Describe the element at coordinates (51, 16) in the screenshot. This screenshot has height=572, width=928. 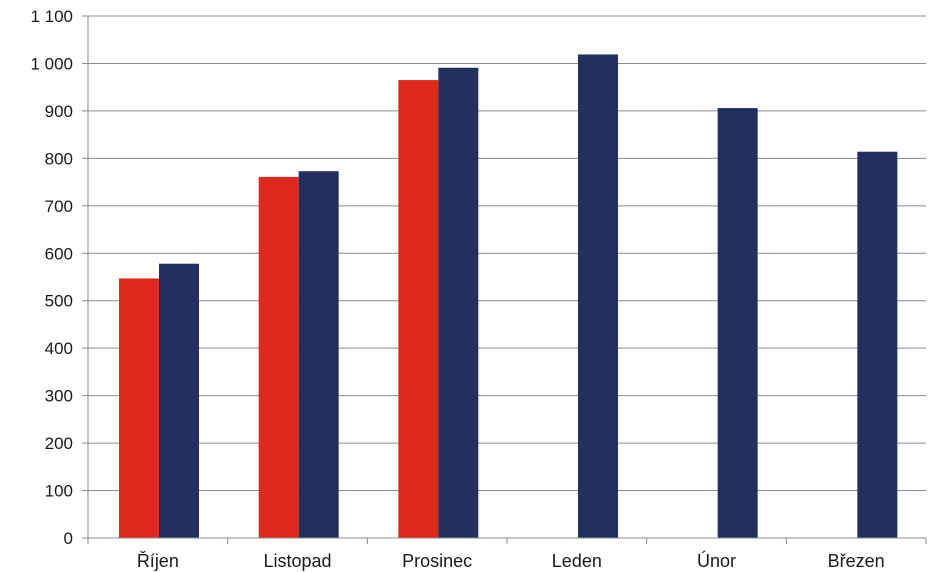
I see `y-tick-label: 1 100` at that location.